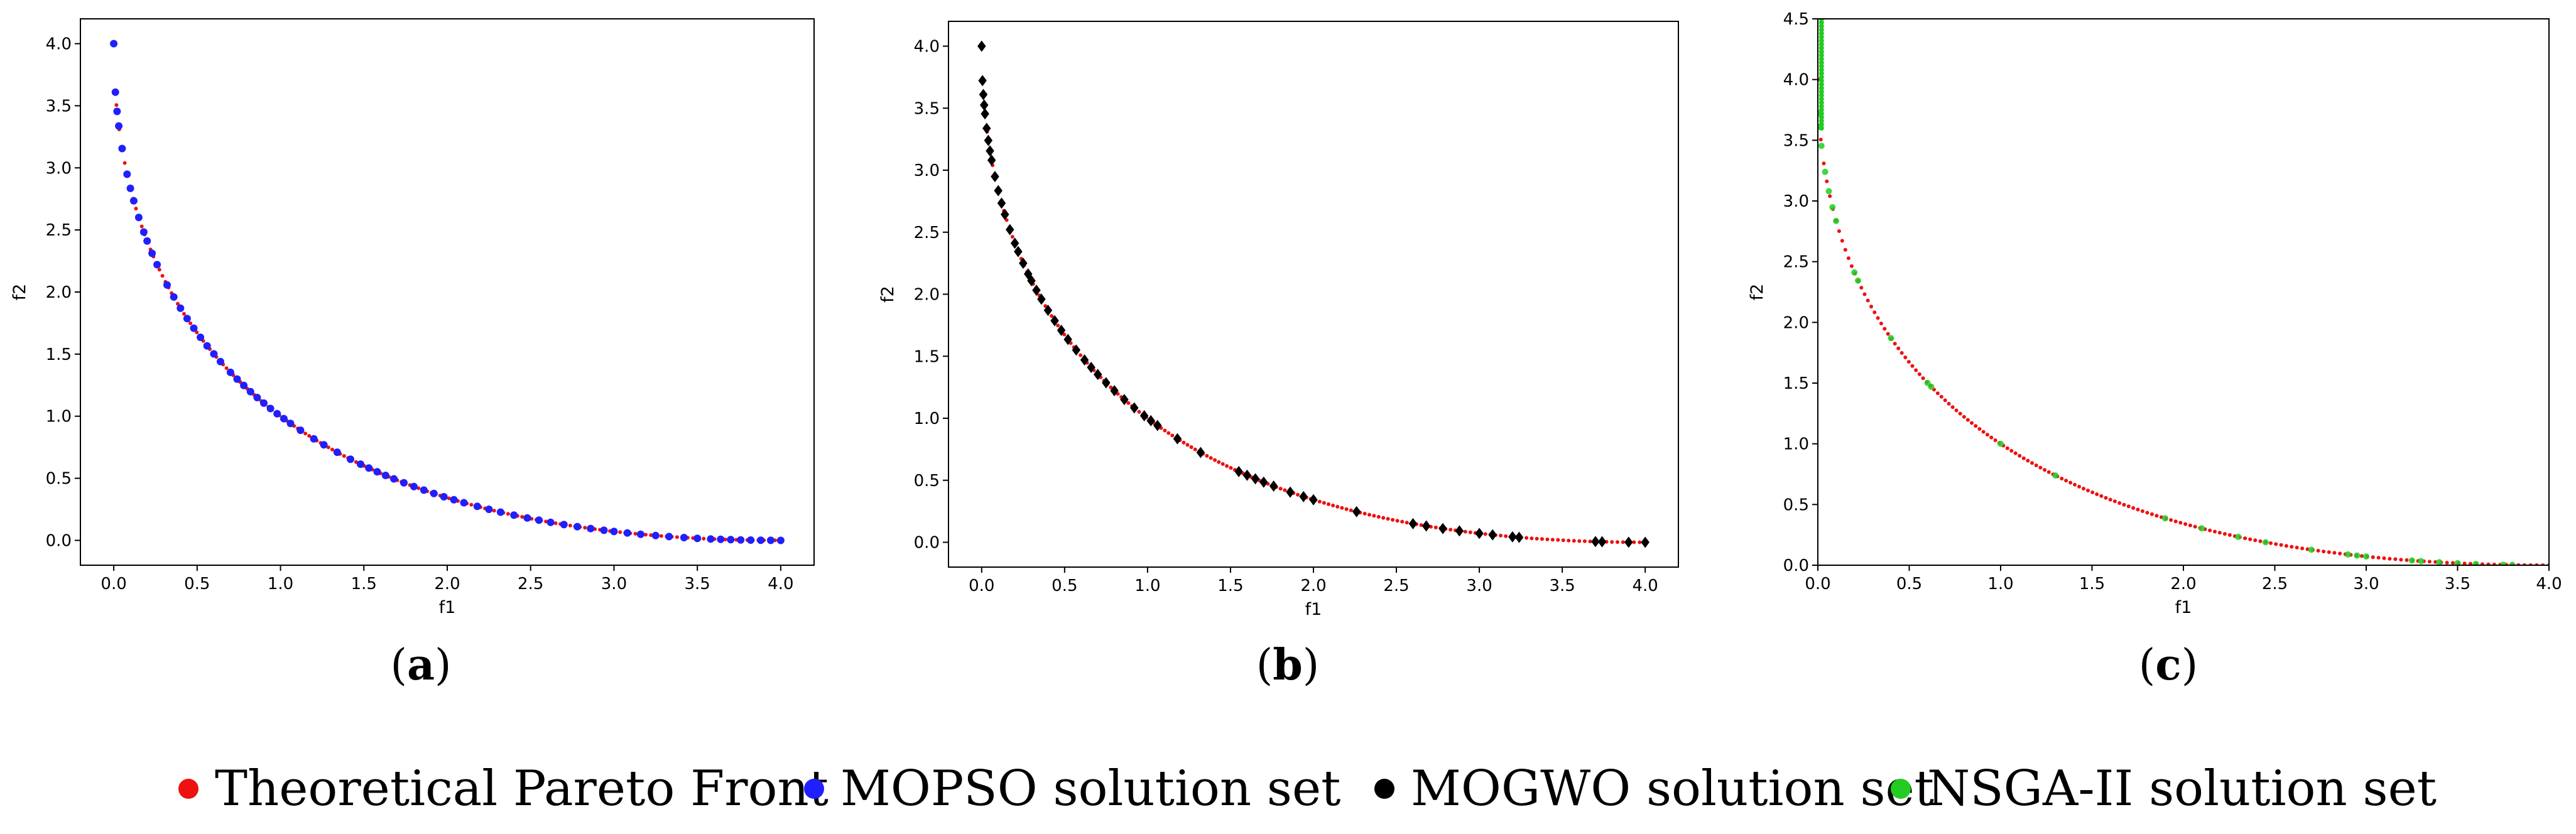 The height and width of the screenshot is (834, 2576). What do you see at coordinates (59, 480) in the screenshot?
I see `y-tick-label: 0.5` at bounding box center [59, 480].